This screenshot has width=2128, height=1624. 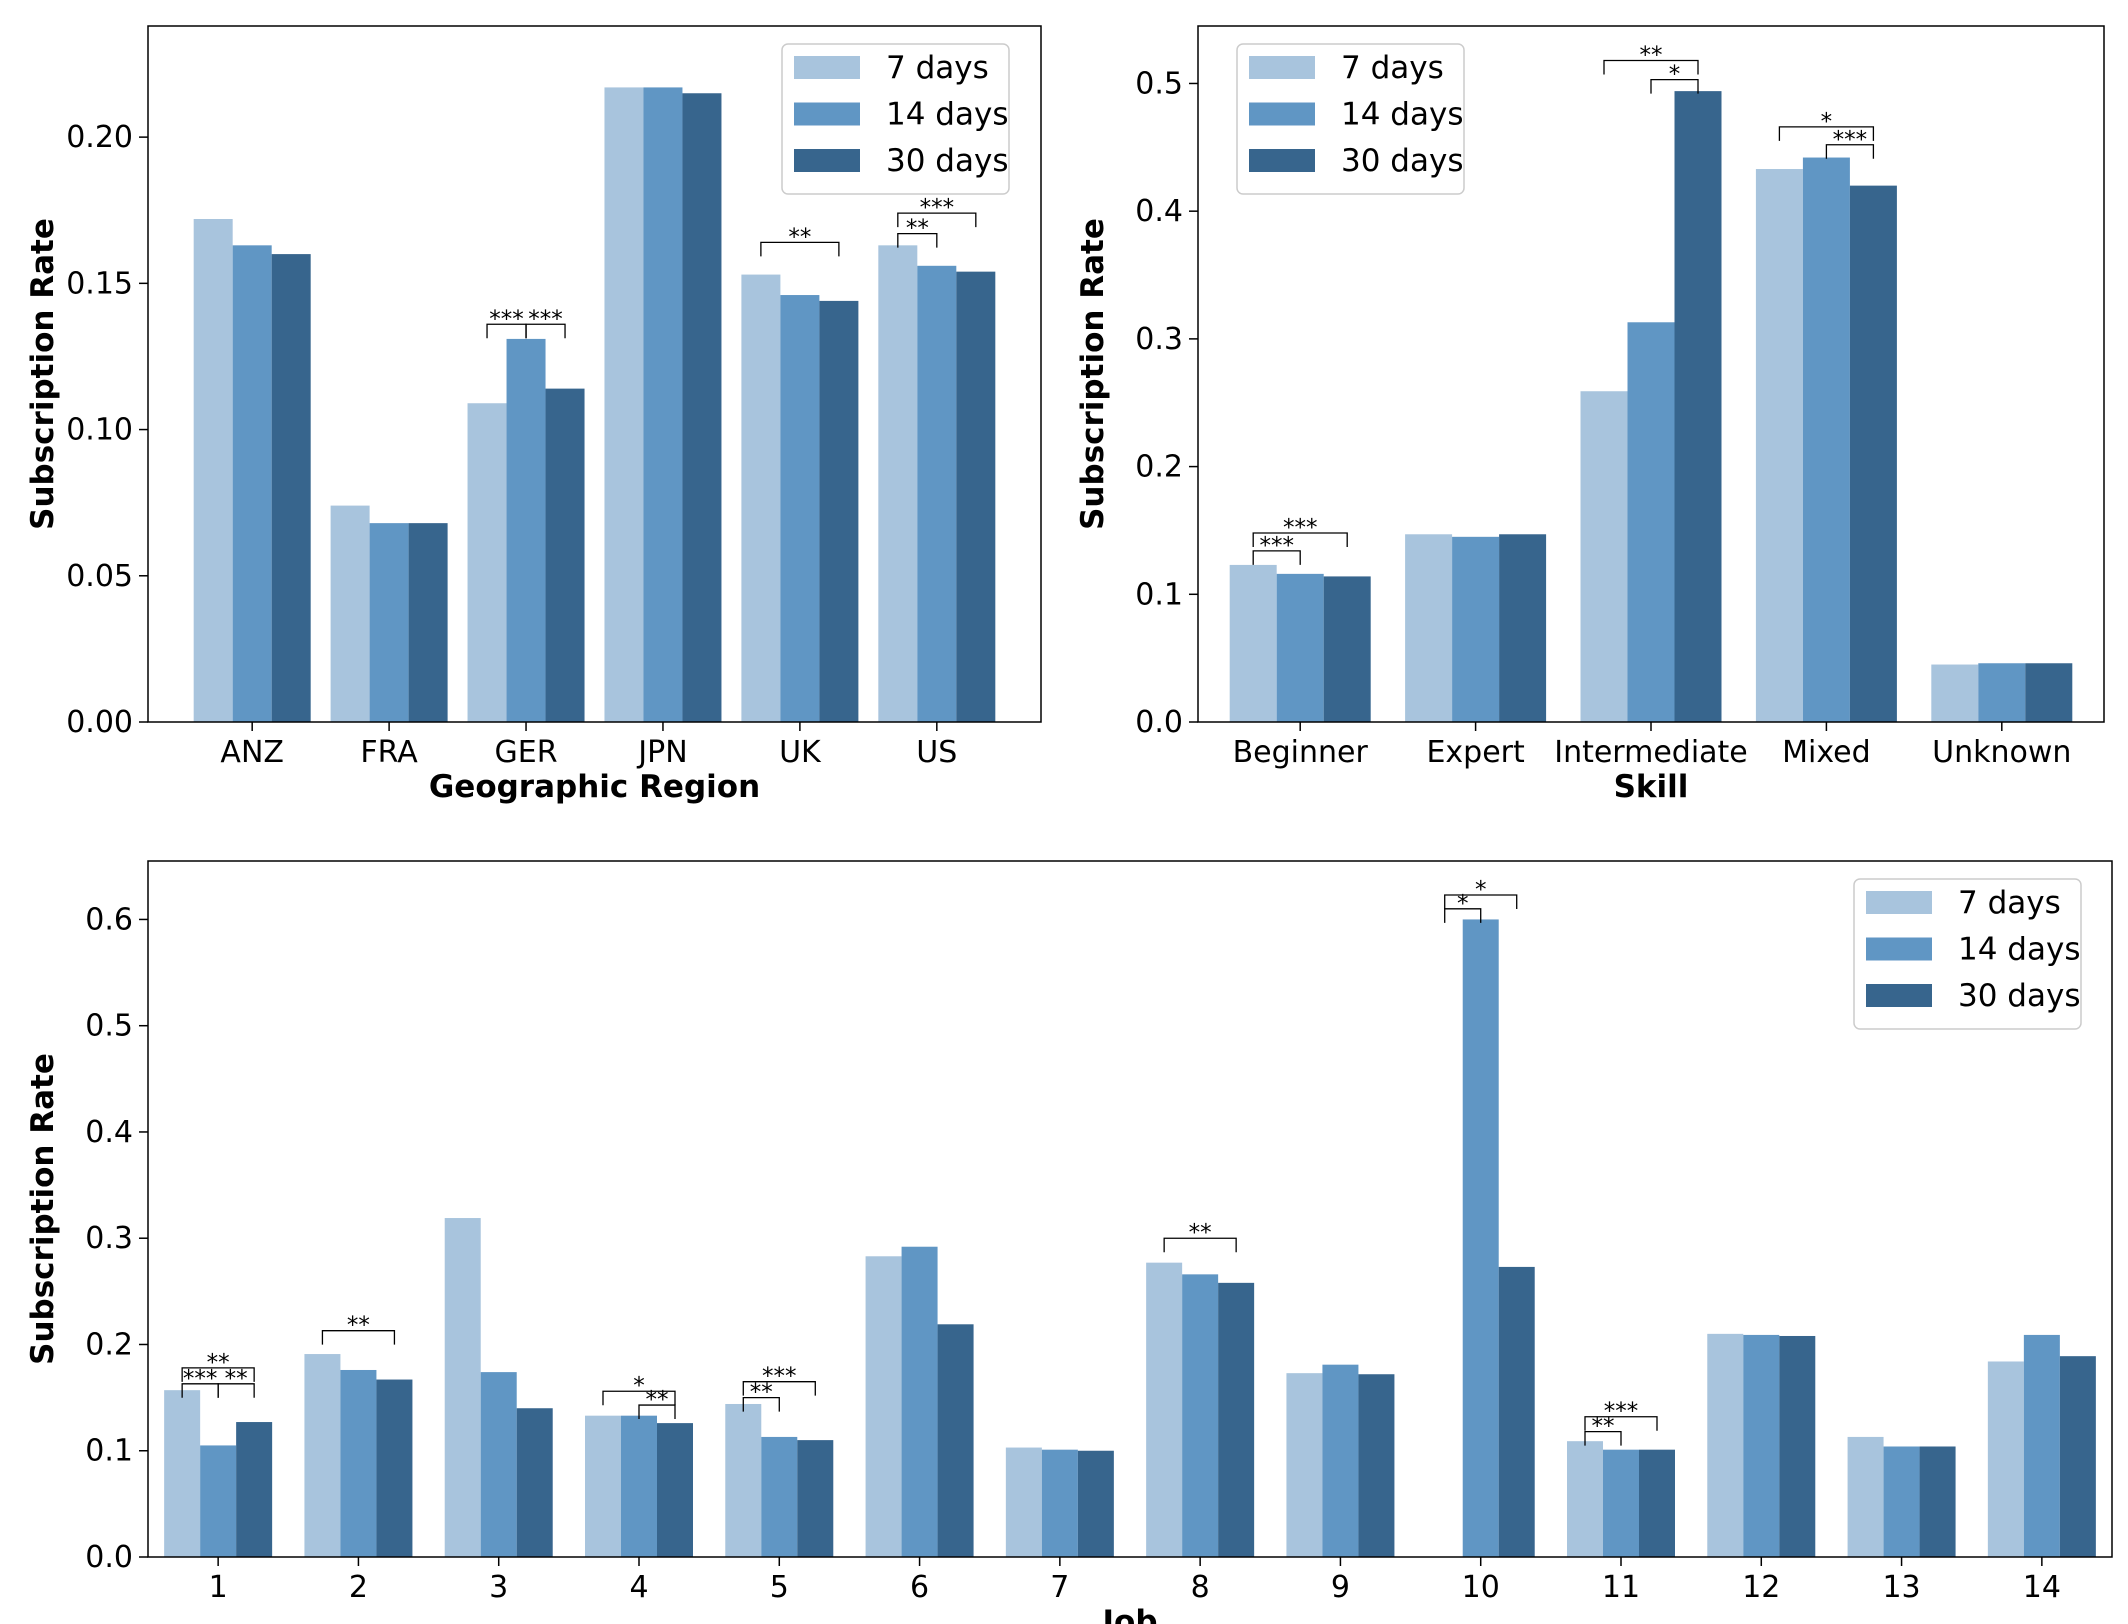 What do you see at coordinates (389, 752) in the screenshot?
I see `x-tick-label: FRA` at bounding box center [389, 752].